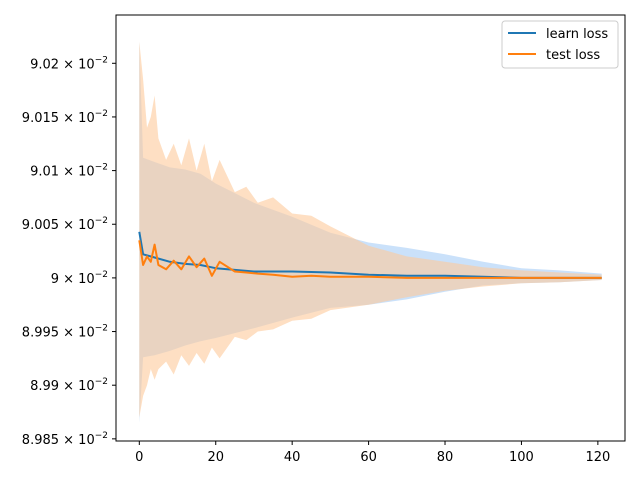 The image size is (640, 480). I want to click on x-tick-label: 80, so click(445, 457).